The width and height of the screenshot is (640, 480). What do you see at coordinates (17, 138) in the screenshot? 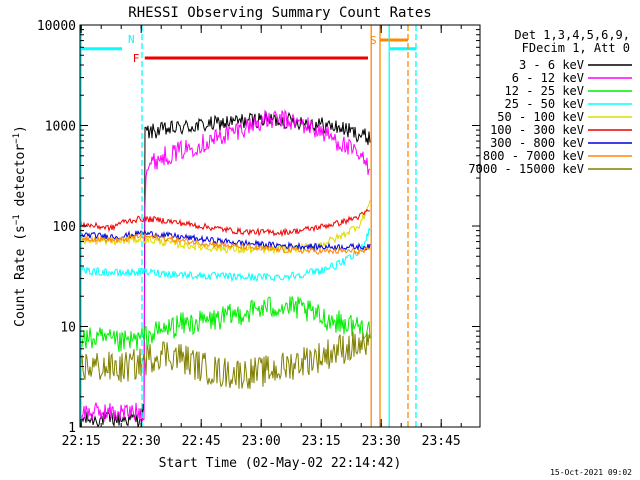
I see `y-axis-label-sup2: −1` at bounding box center [17, 138].